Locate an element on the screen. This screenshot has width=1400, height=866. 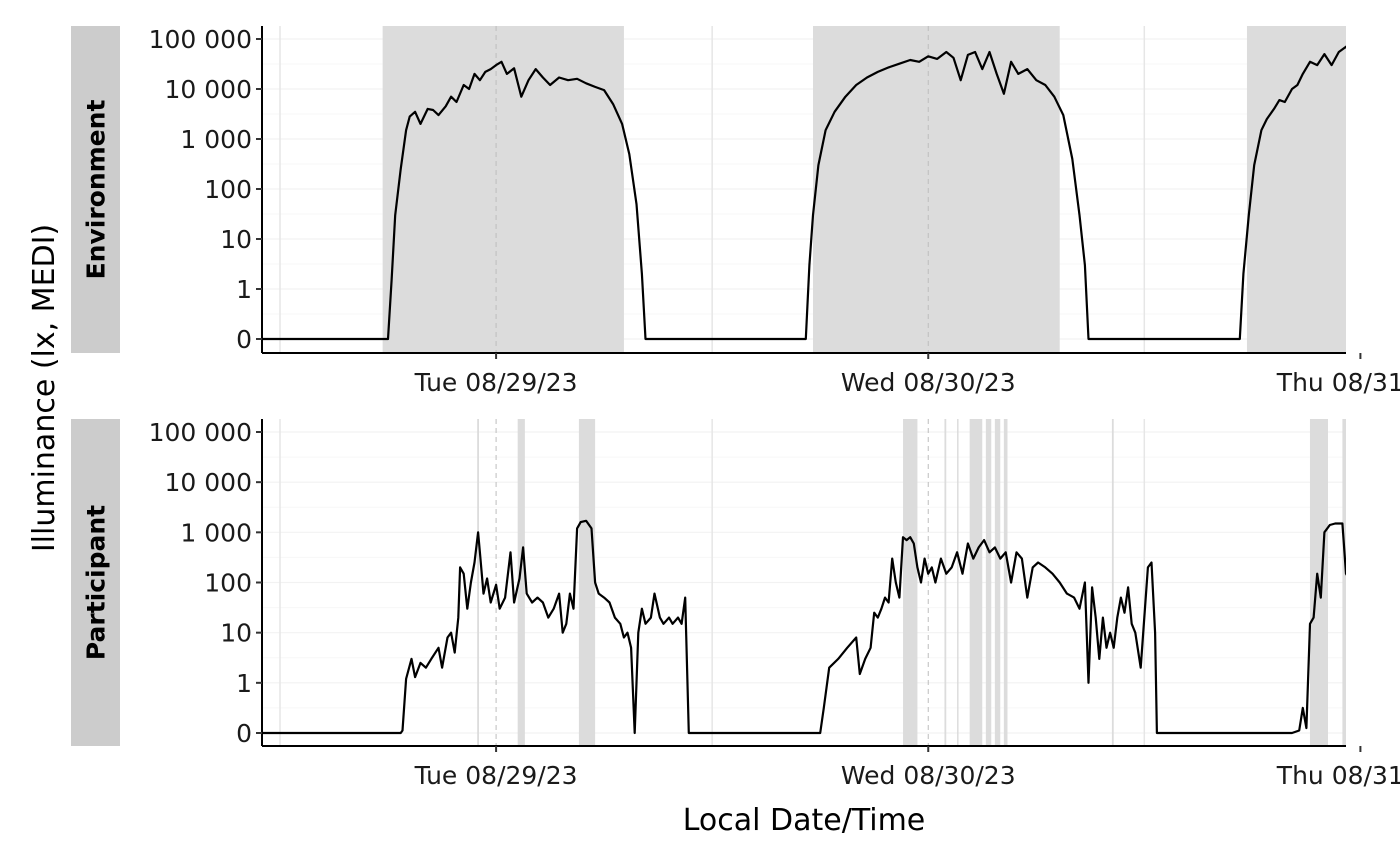
facet-strip-label: Environment is located at coordinates (96, 190).